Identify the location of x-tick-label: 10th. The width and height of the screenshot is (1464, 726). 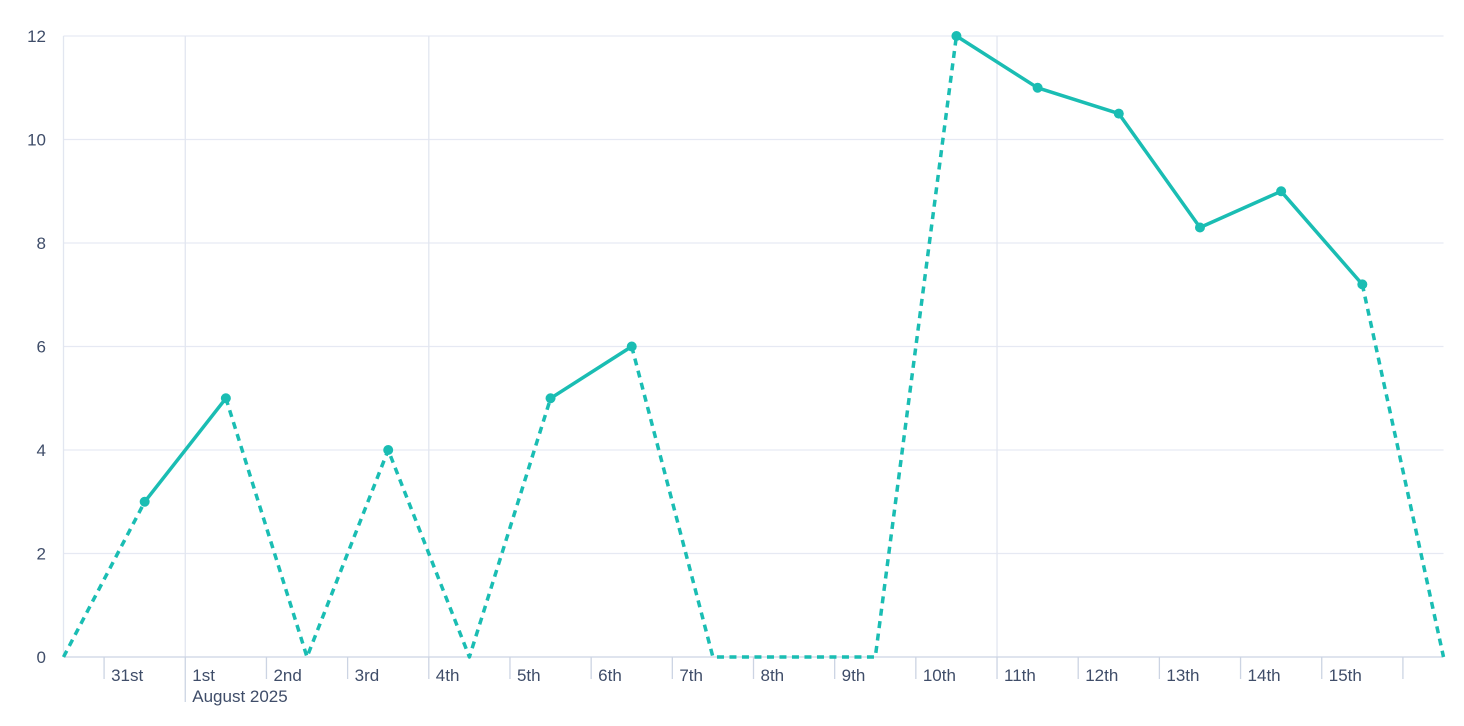
(939, 675).